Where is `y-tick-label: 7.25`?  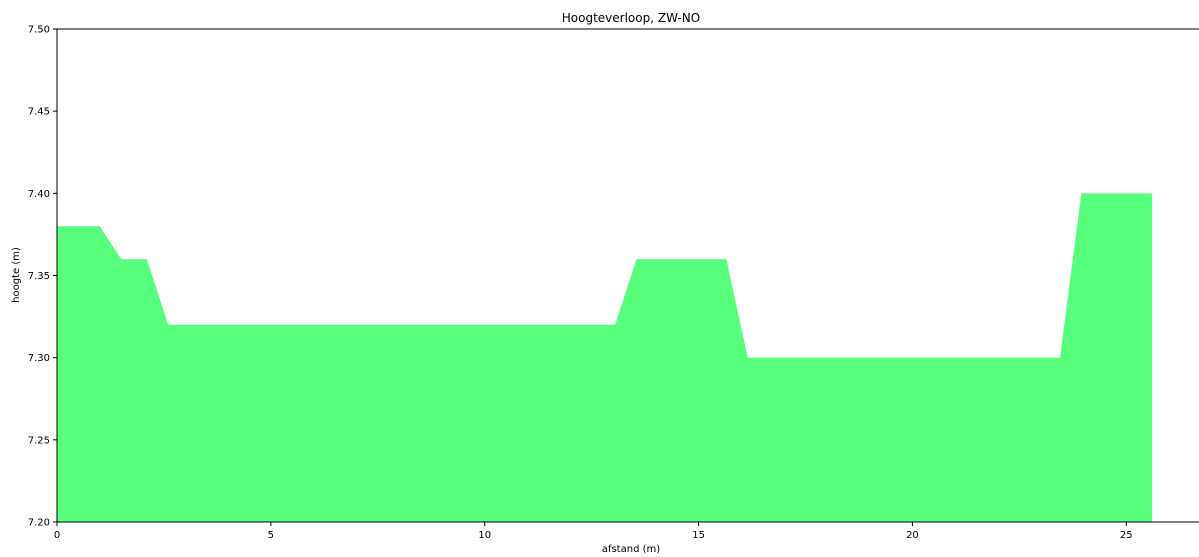
y-tick-label: 7.25 is located at coordinates (39, 440).